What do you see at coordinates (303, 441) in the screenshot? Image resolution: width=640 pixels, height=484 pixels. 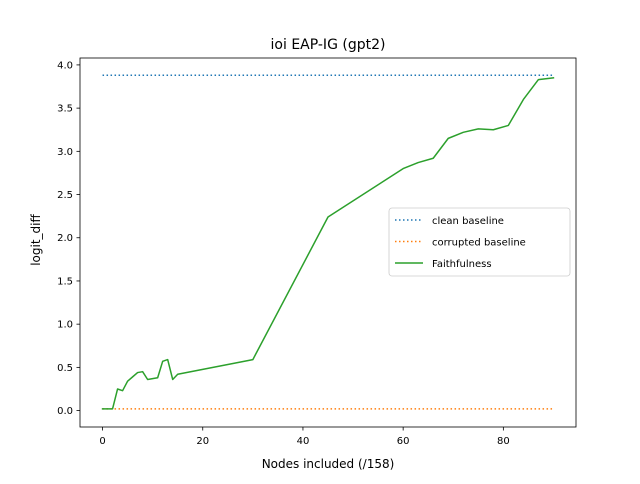 I see `x-tick-label: 40` at bounding box center [303, 441].